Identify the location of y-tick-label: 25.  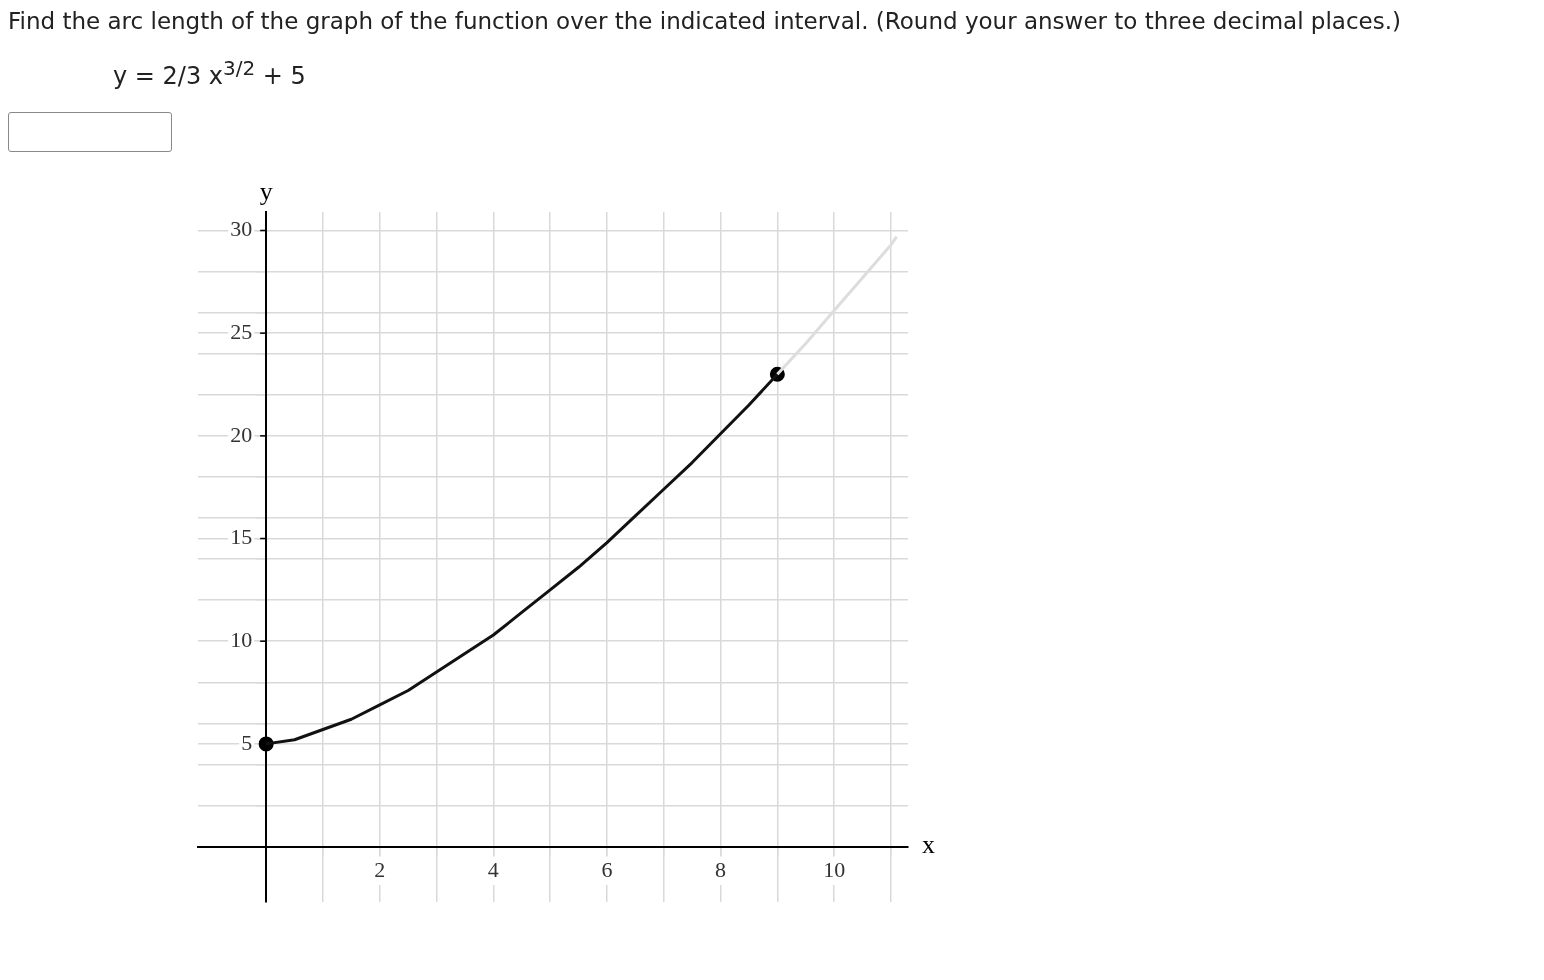
(241, 331).